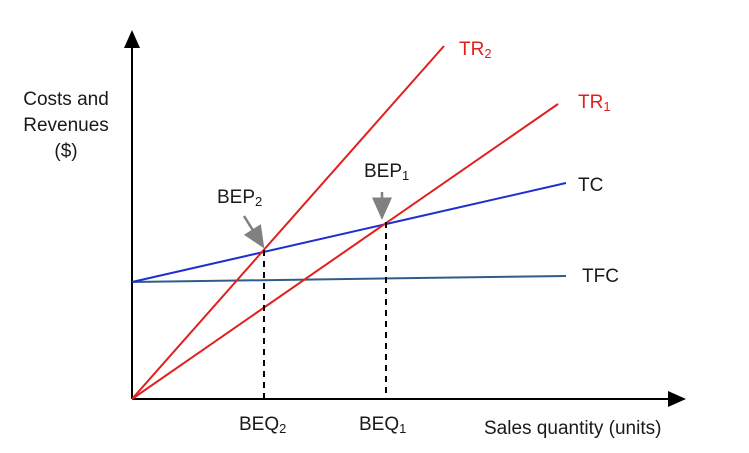 The height and width of the screenshot is (453, 749). Describe the element at coordinates (253, 232) in the screenshot. I see `bep2-pointer-arrow` at that location.